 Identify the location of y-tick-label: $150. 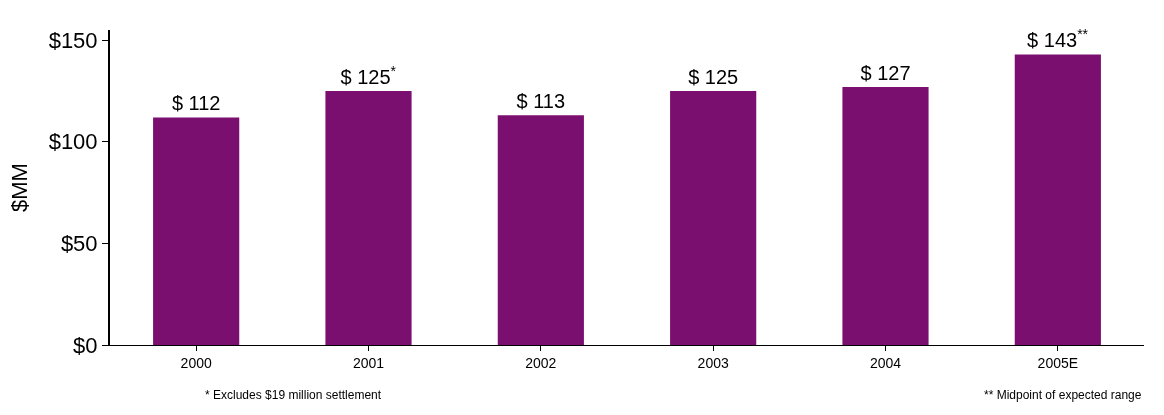
(73, 40).